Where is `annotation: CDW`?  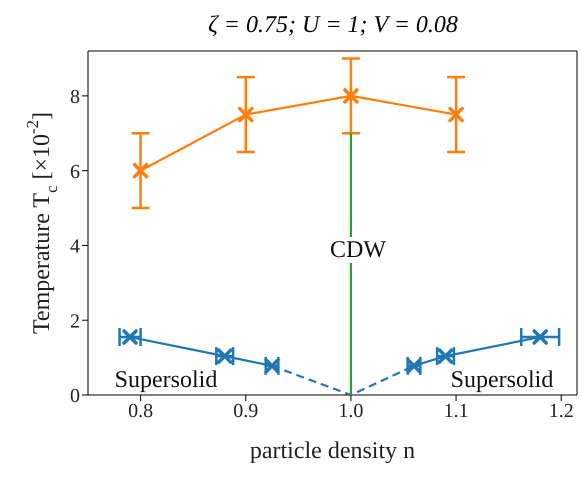 annotation: CDW is located at coordinates (358, 250).